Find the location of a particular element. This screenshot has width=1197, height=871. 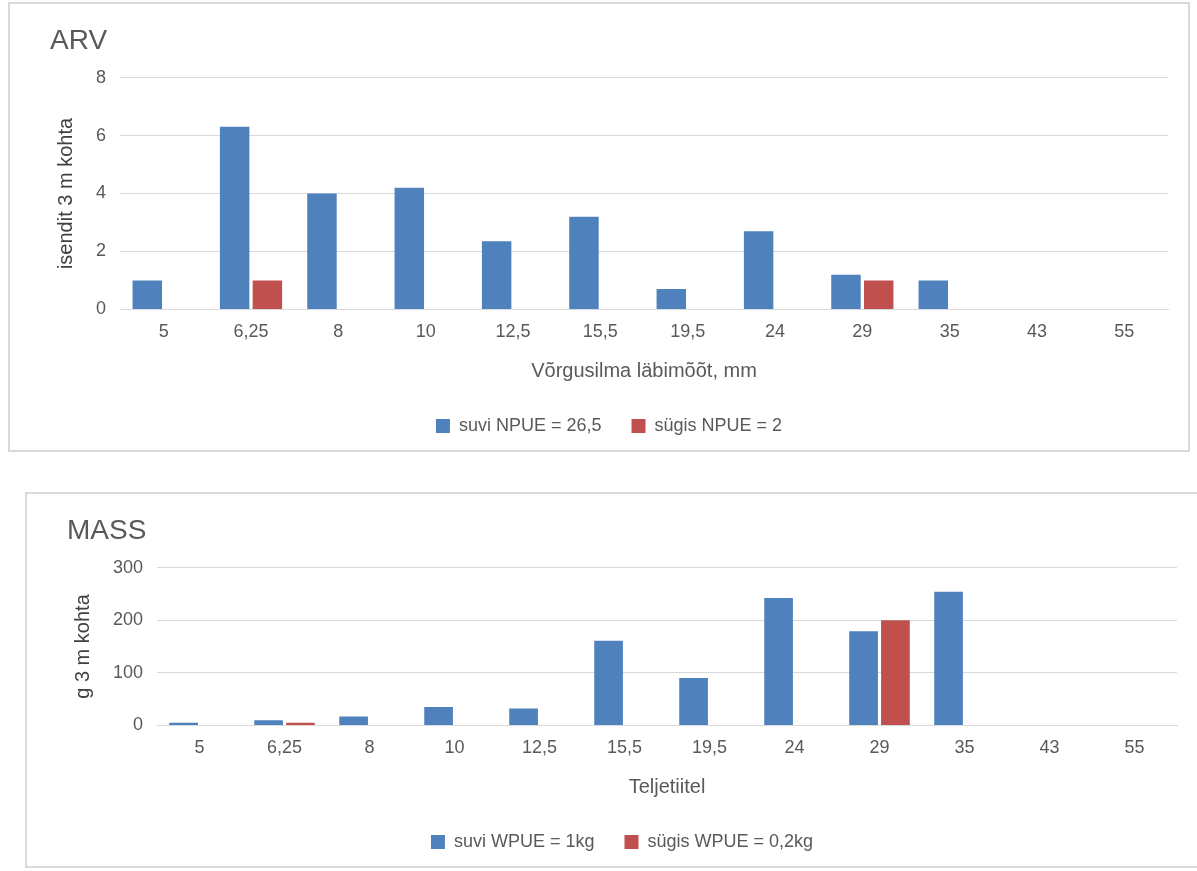

y-tick-label: 200 is located at coordinates (128, 619).